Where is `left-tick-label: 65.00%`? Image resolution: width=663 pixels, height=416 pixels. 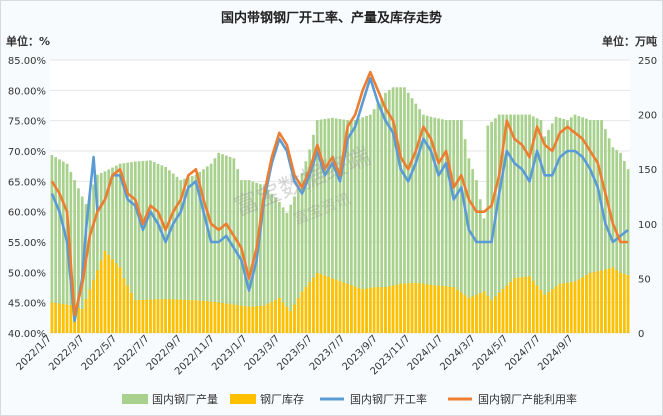
left-tick-label: 65.00% is located at coordinates (27, 182).